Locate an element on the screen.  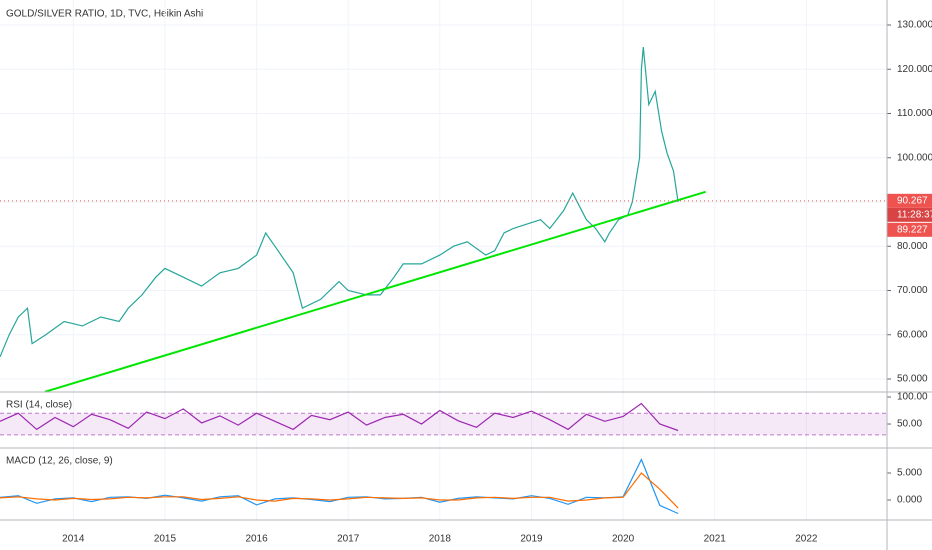
x-tick-label: 2017 is located at coordinates (348, 539).